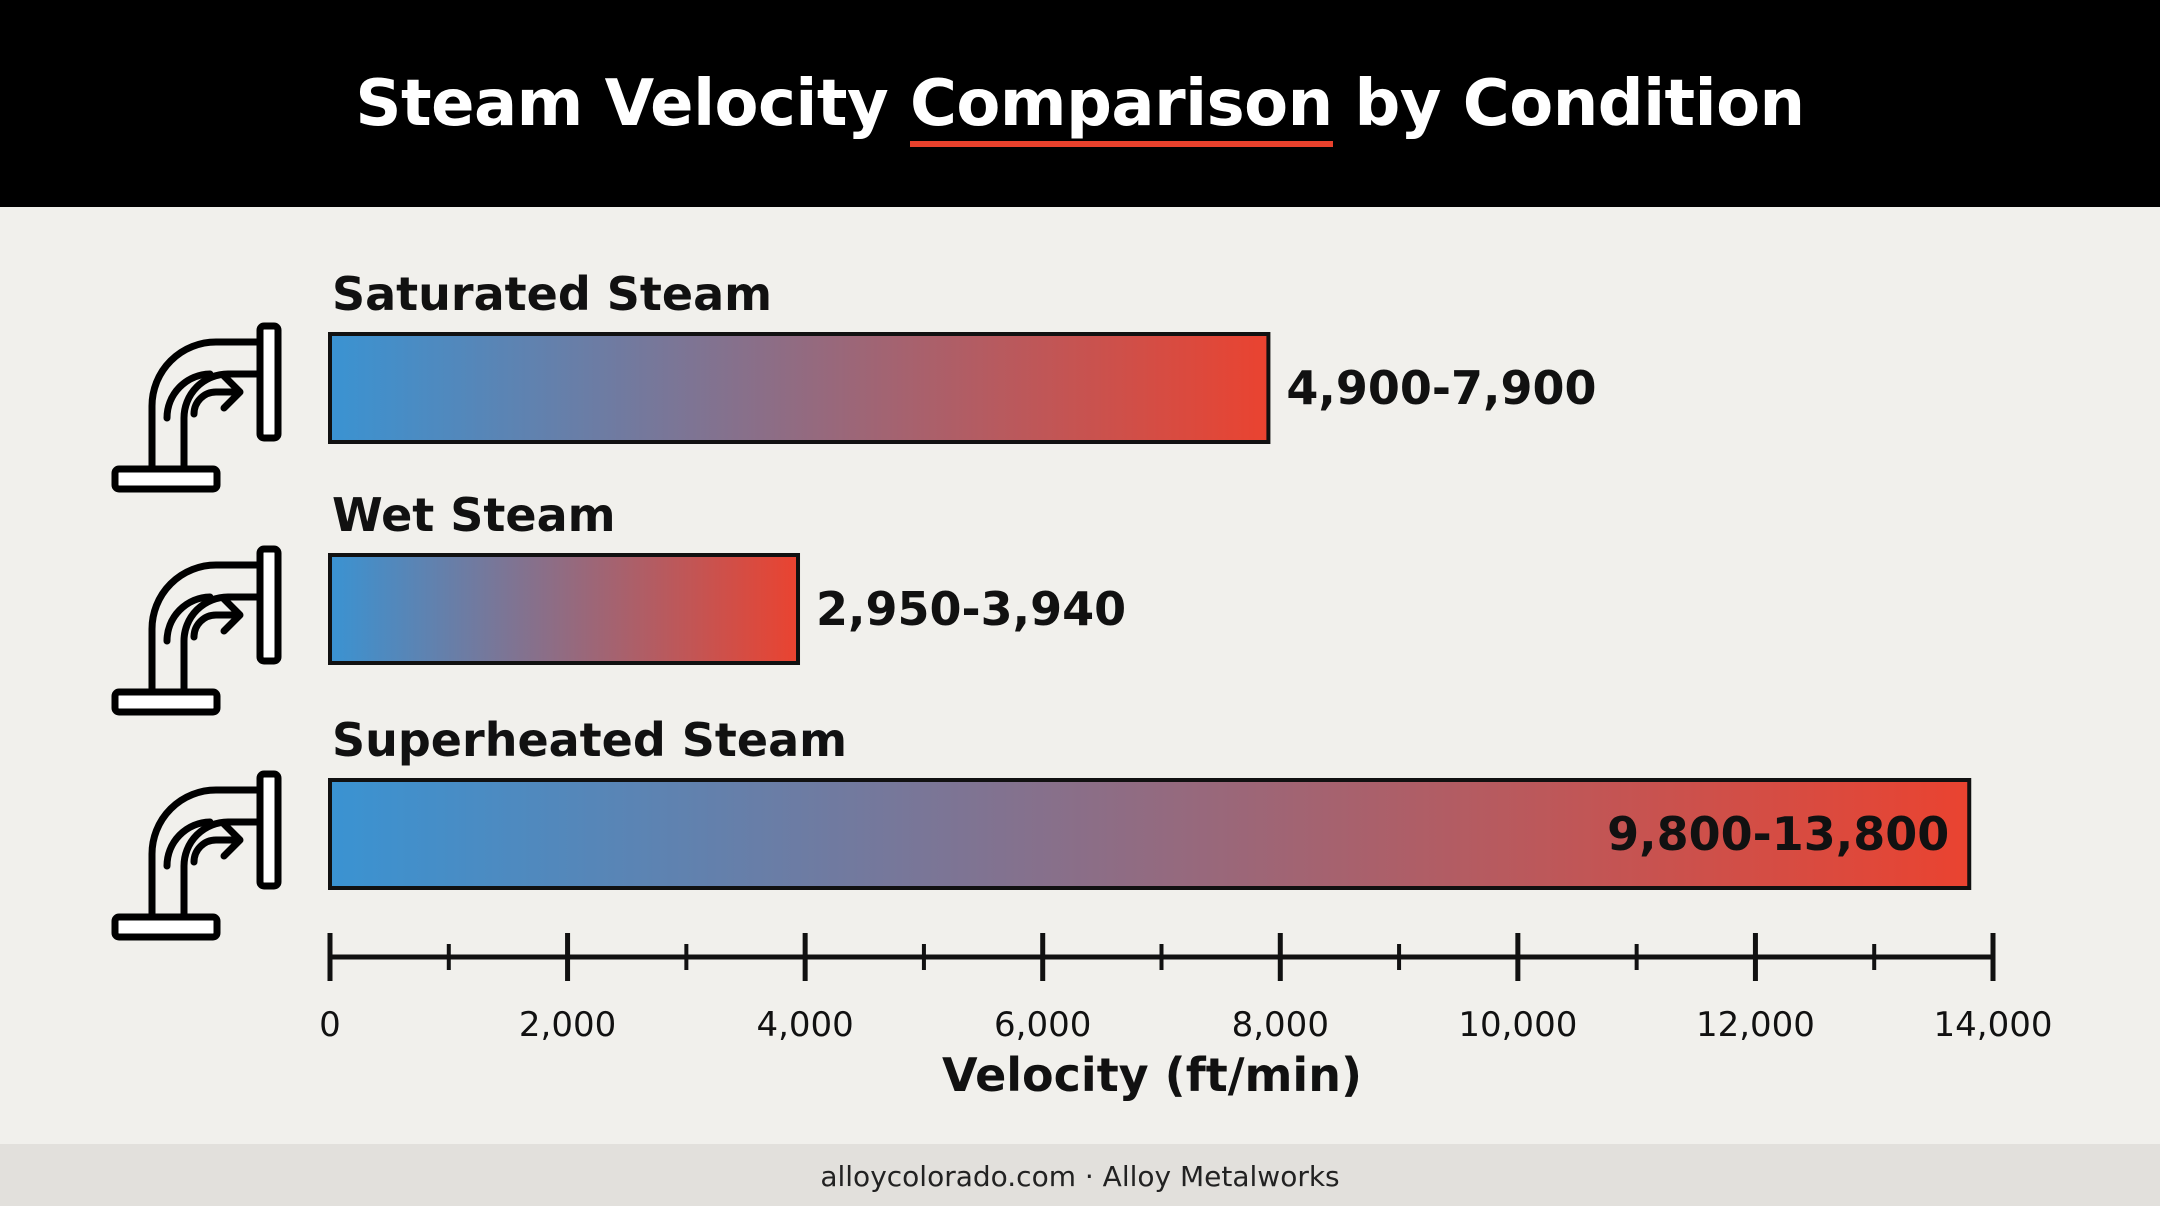 The height and width of the screenshot is (1206, 2160). I want to click on tick-label: 8,000, so click(1280, 1025).